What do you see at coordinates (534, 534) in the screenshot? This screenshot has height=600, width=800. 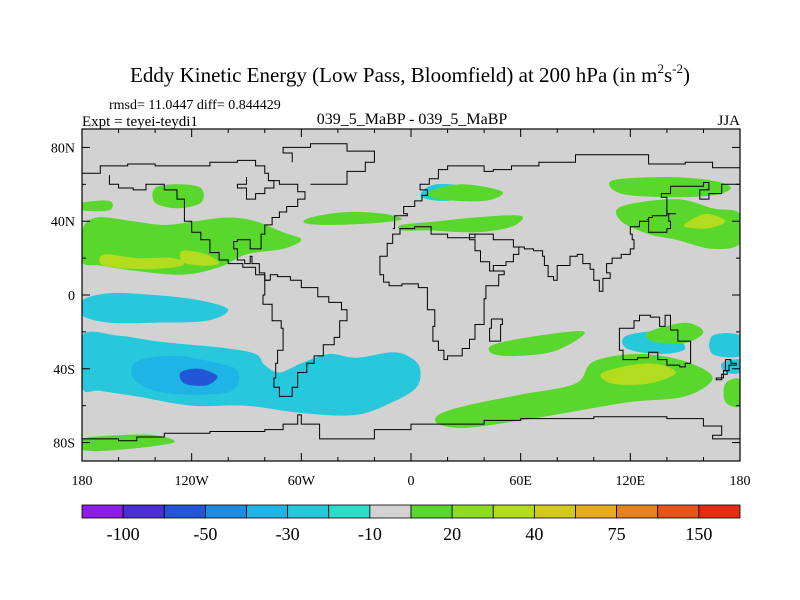 I see `colorbar-label: 40` at bounding box center [534, 534].